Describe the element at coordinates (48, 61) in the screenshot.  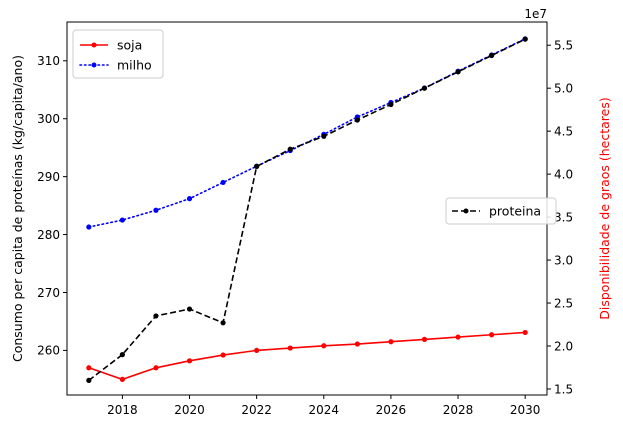
I see `left-tick-label-310: 310` at that location.